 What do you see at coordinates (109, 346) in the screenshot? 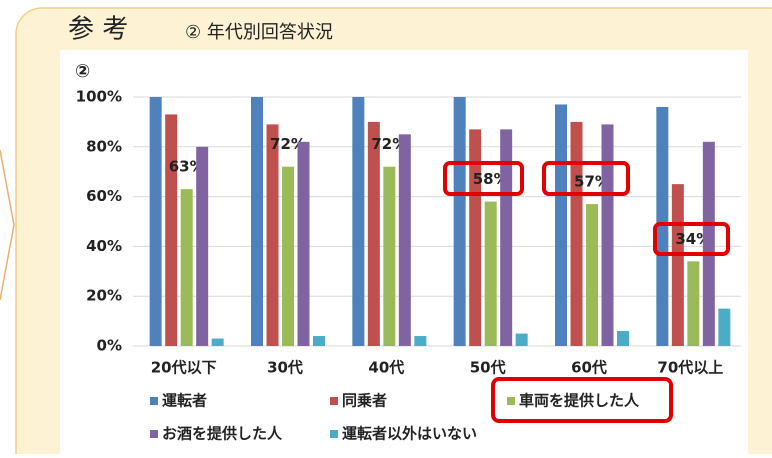
I see `y-tick-label: 0%` at bounding box center [109, 346].